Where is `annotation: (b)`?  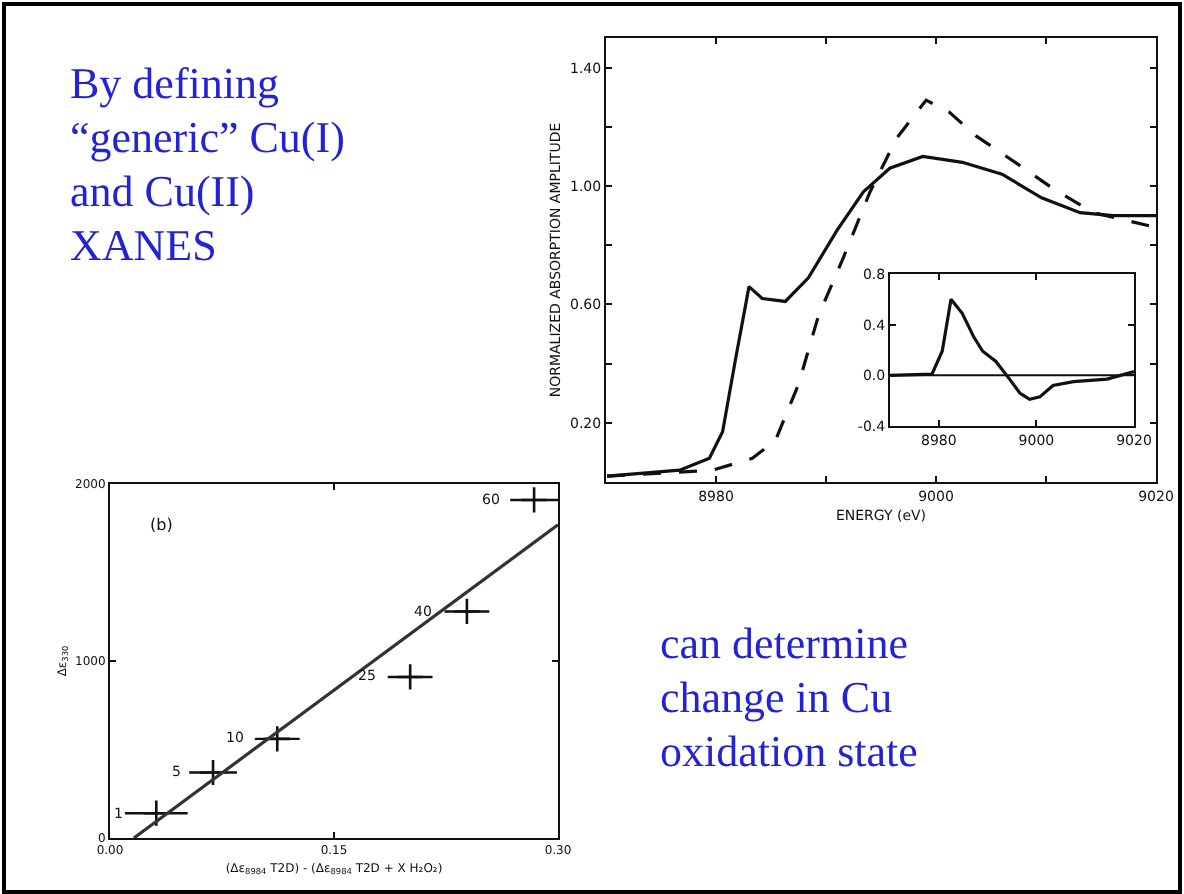
annotation: (b) is located at coordinates (161, 525).